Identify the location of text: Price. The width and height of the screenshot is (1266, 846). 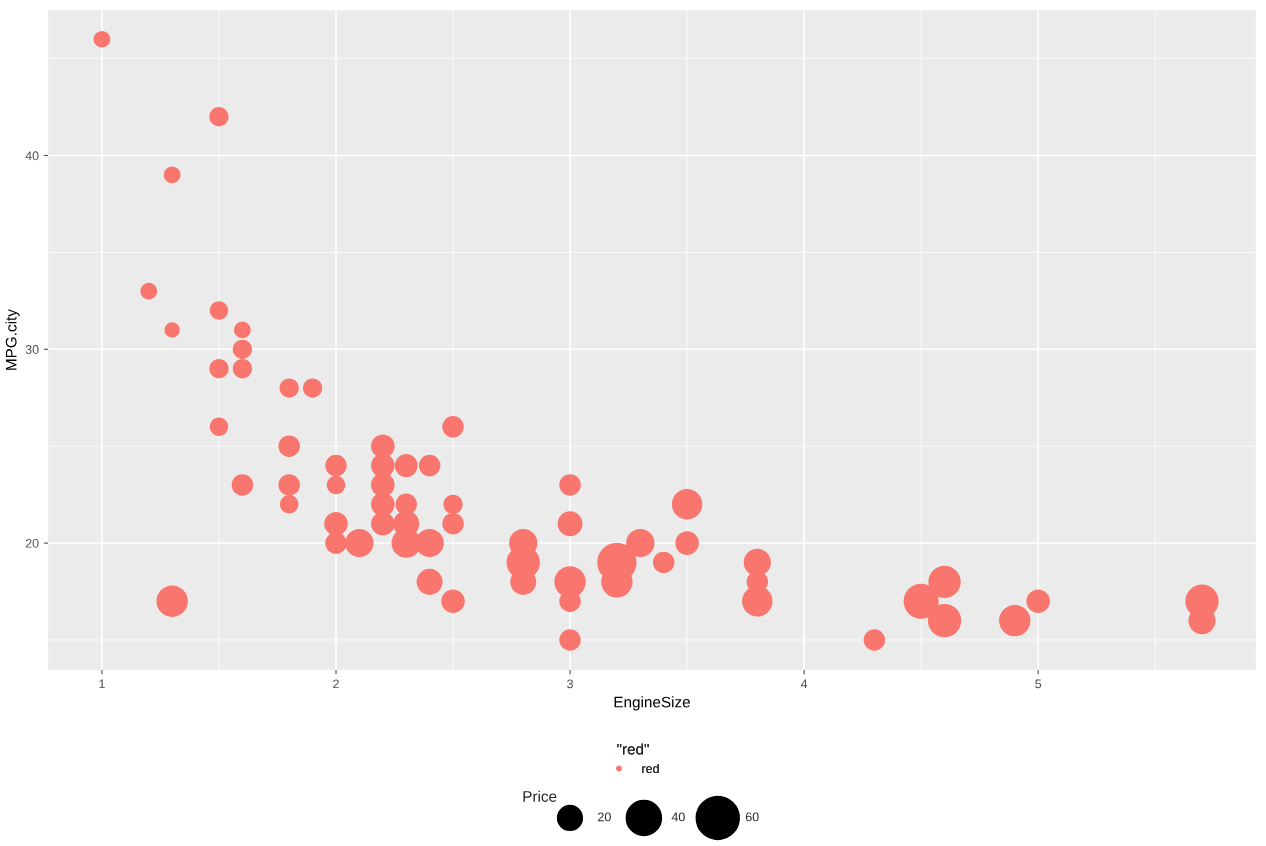
(540, 796).